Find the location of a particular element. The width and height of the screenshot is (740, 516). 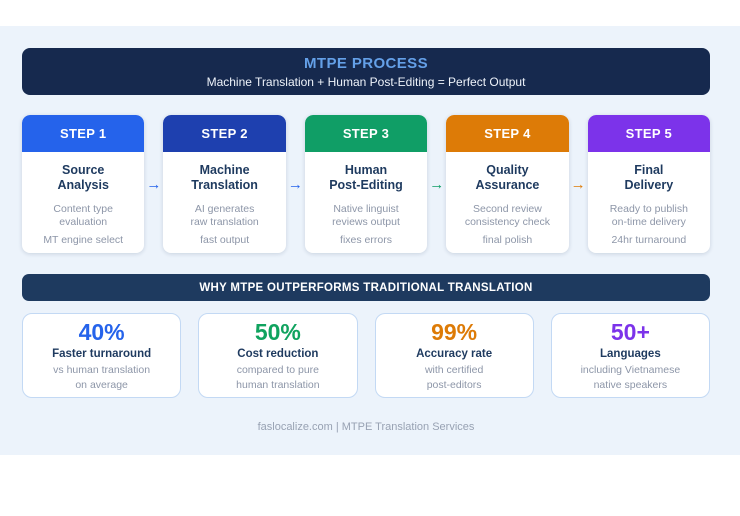

stat-value: 50% is located at coordinates (277, 332).